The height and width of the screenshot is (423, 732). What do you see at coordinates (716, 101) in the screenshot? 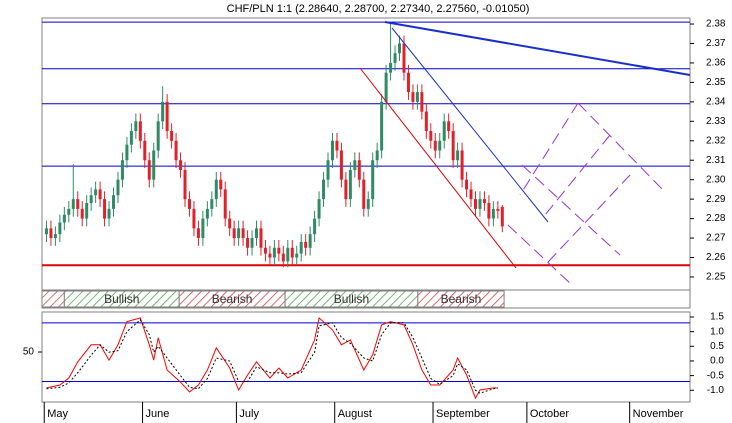
I see `y-tick-label: 2.34` at bounding box center [716, 101].